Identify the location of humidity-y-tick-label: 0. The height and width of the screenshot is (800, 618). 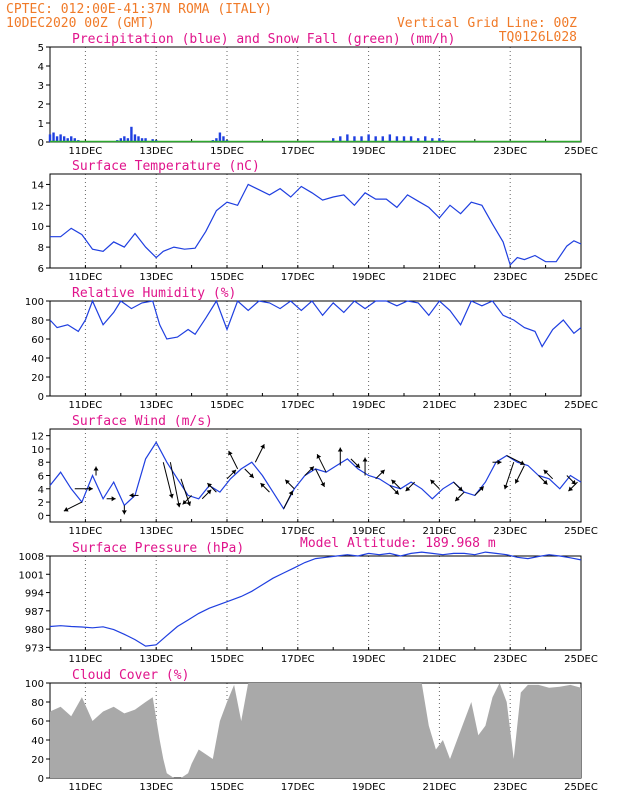
(41, 397).